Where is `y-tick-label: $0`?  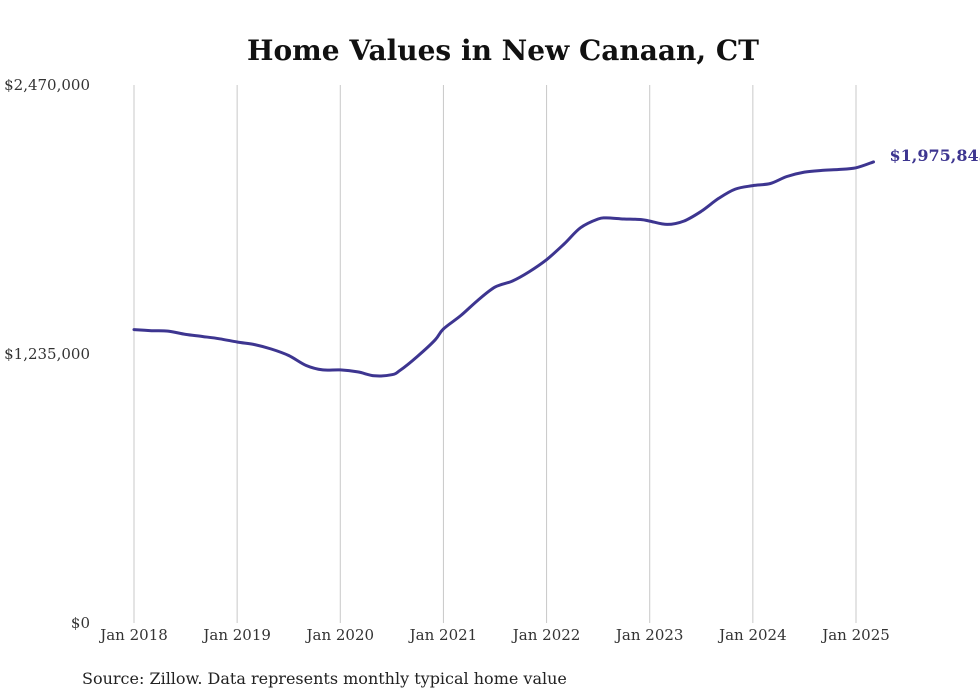
y-tick-label: $0 is located at coordinates (80, 623).